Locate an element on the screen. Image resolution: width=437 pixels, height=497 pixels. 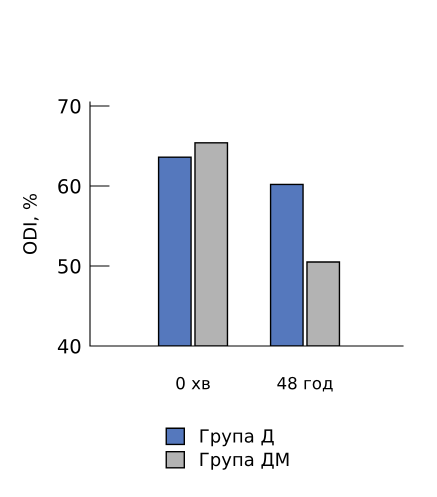
x-tick-label: 48 год is located at coordinates (305, 384).